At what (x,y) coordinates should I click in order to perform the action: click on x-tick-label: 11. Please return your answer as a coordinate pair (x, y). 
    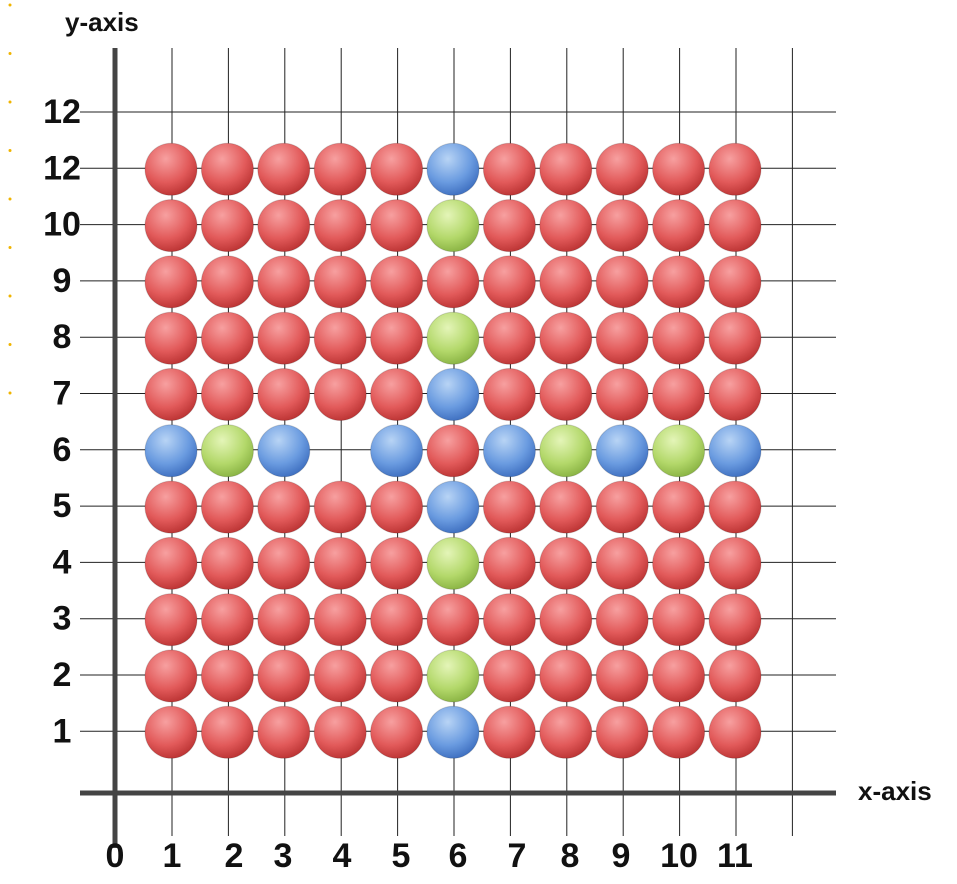
    Looking at the image, I should click on (735, 856).